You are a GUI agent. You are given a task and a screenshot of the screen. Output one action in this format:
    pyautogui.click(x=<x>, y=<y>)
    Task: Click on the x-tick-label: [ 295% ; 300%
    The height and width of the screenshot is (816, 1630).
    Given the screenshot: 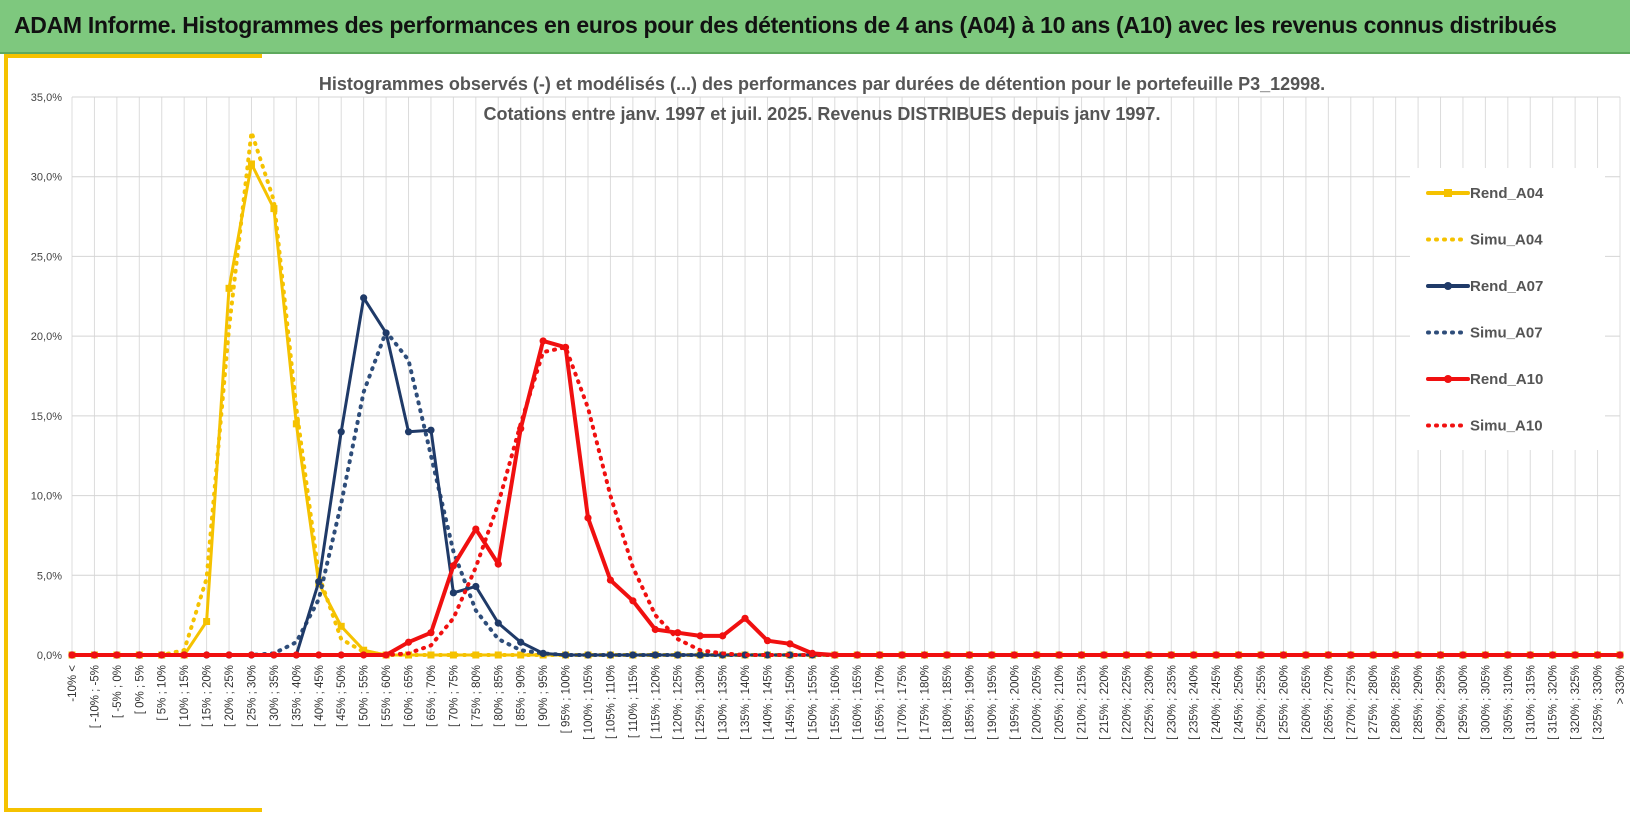 What is the action you would take?
    pyautogui.click(x=1464, y=702)
    